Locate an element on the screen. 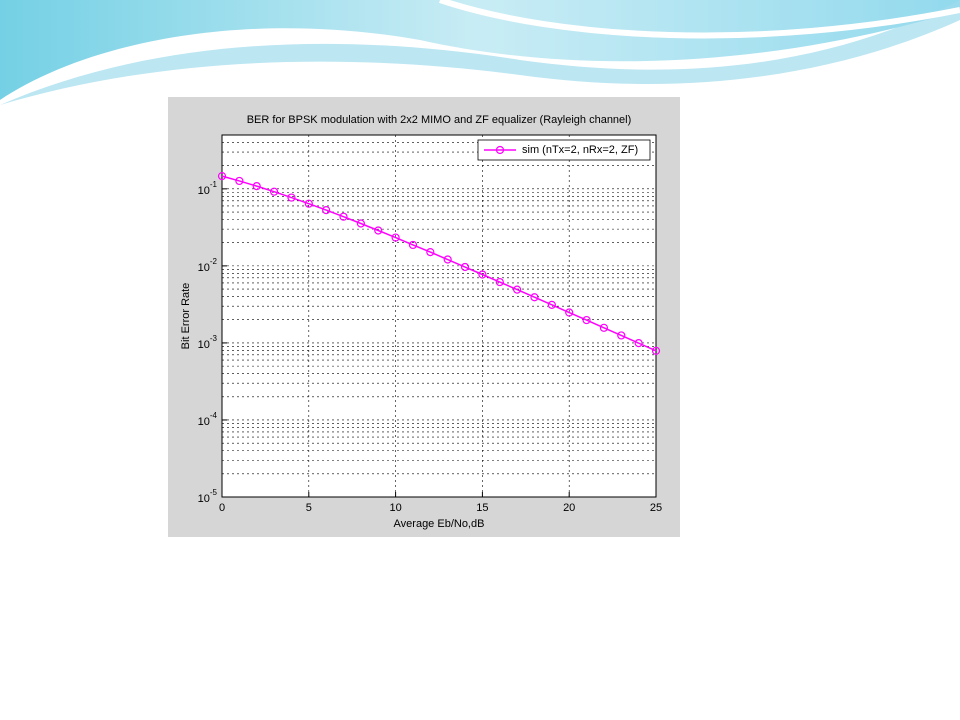  y-tick-label: 10⁻⁴ is located at coordinates (208, 419).